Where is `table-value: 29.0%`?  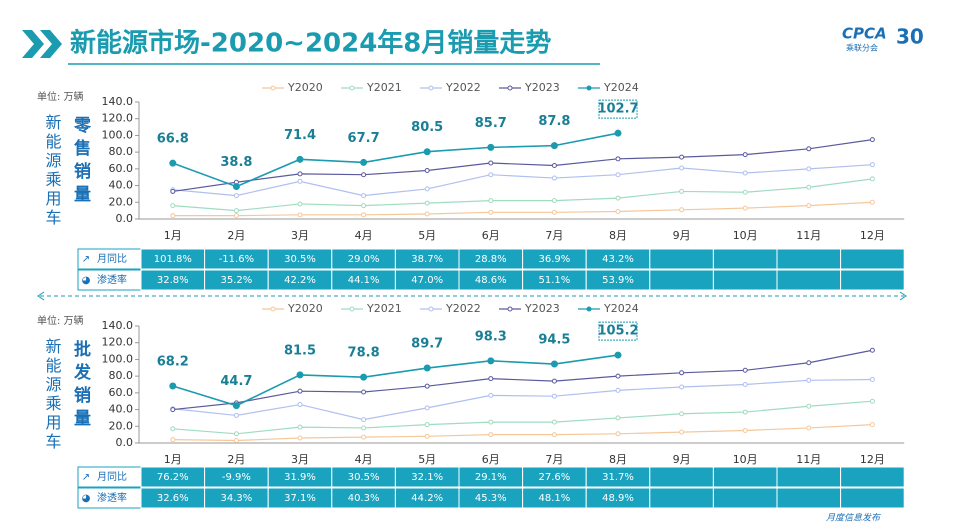
table-value: 29.0% is located at coordinates (364, 259).